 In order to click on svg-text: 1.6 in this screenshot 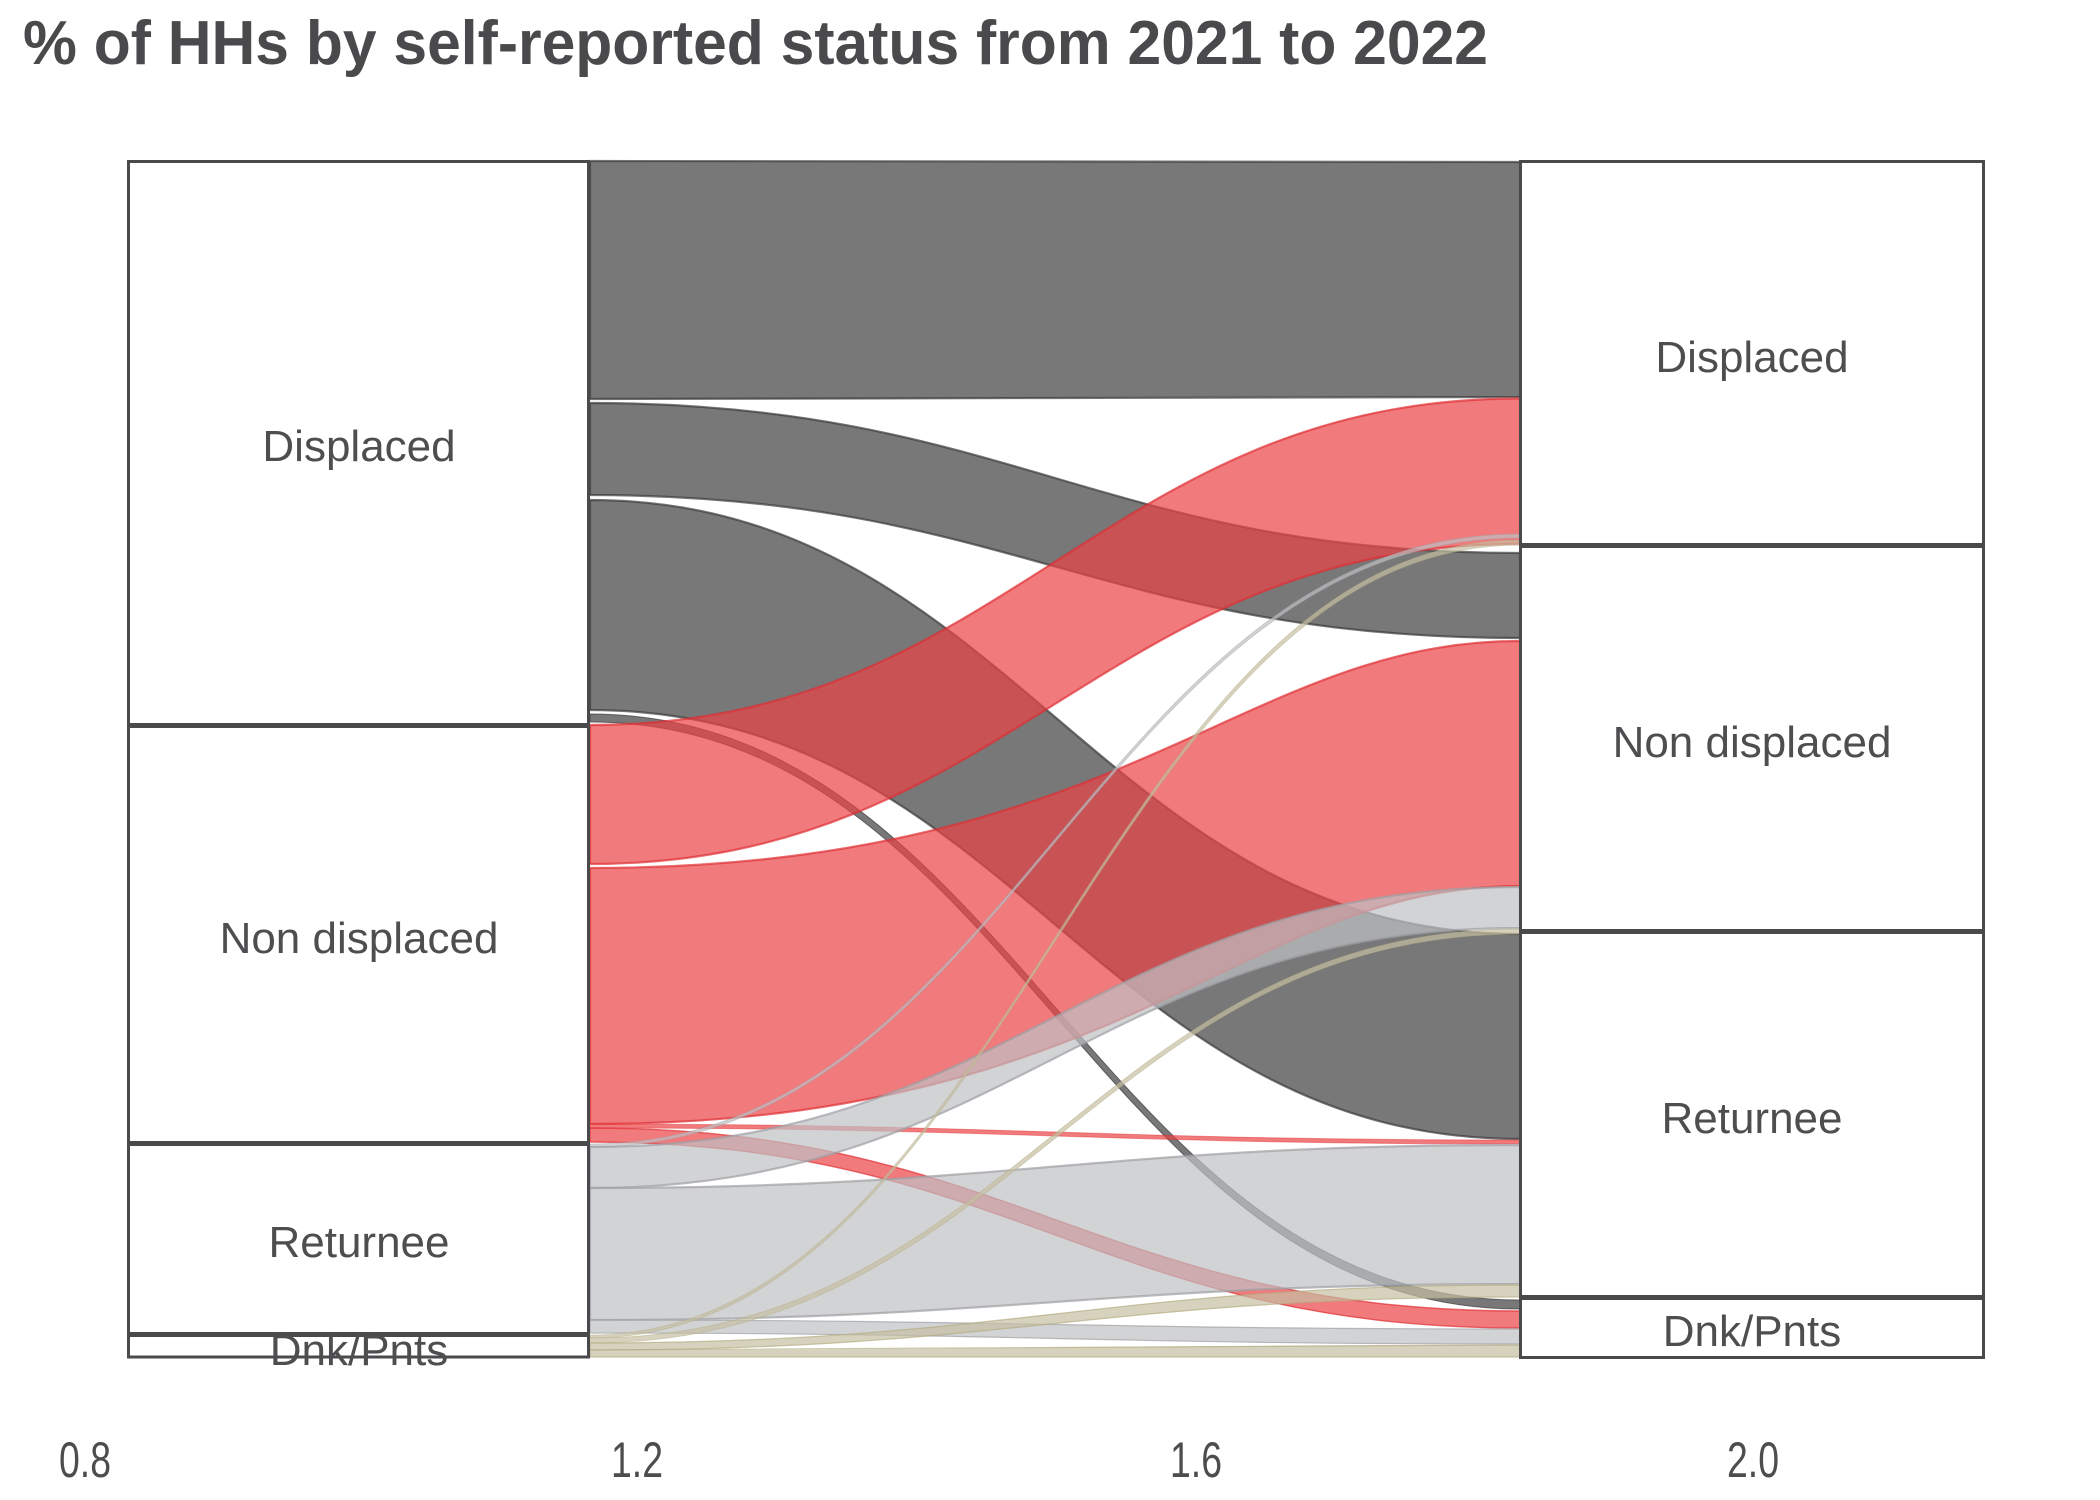, I will do `click(1196, 1460)`.